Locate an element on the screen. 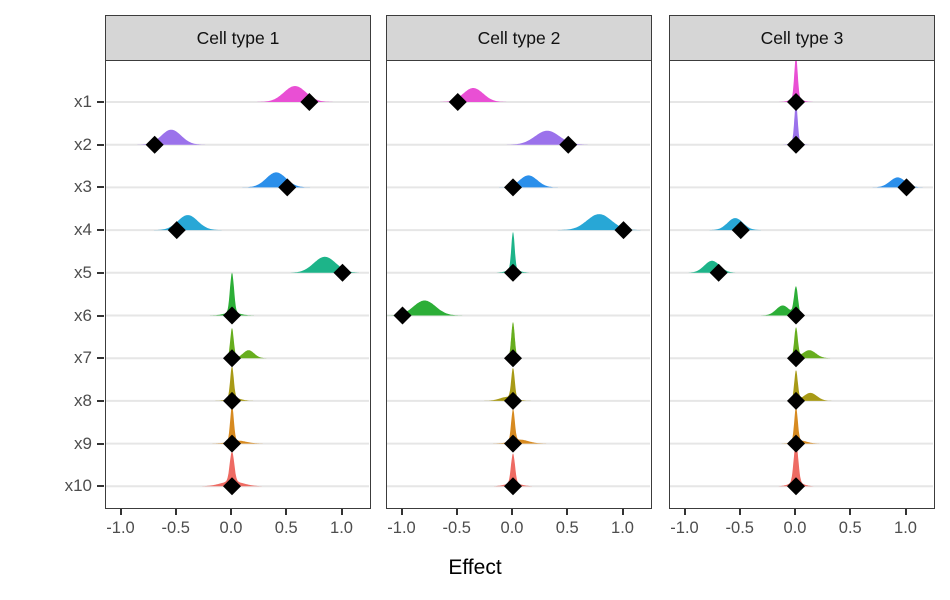 This screenshot has height=600, width=950. facet-strip-label: Cell type 1 is located at coordinates (238, 37).